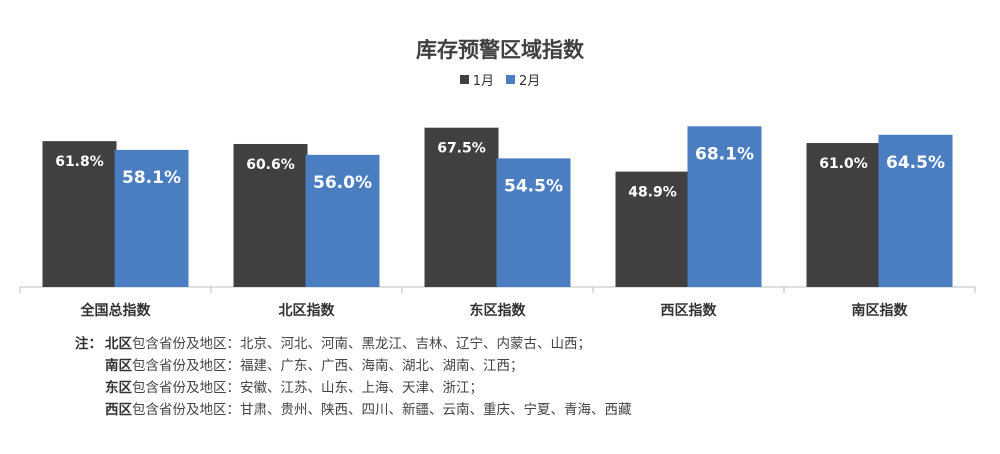  What do you see at coordinates (843, 164) in the screenshot?
I see `data-label: 61.0%` at bounding box center [843, 164].